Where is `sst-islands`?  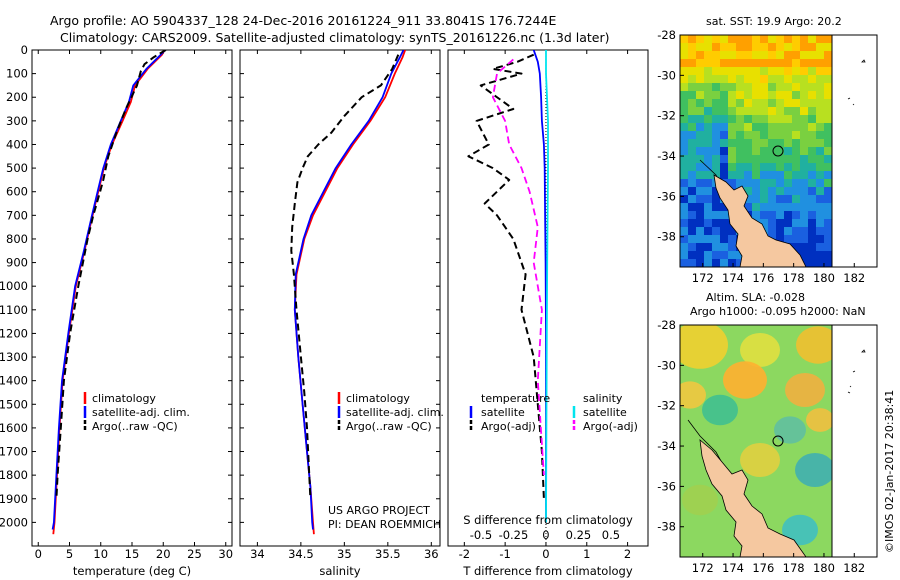 sst-islands is located at coordinates (856, 82).